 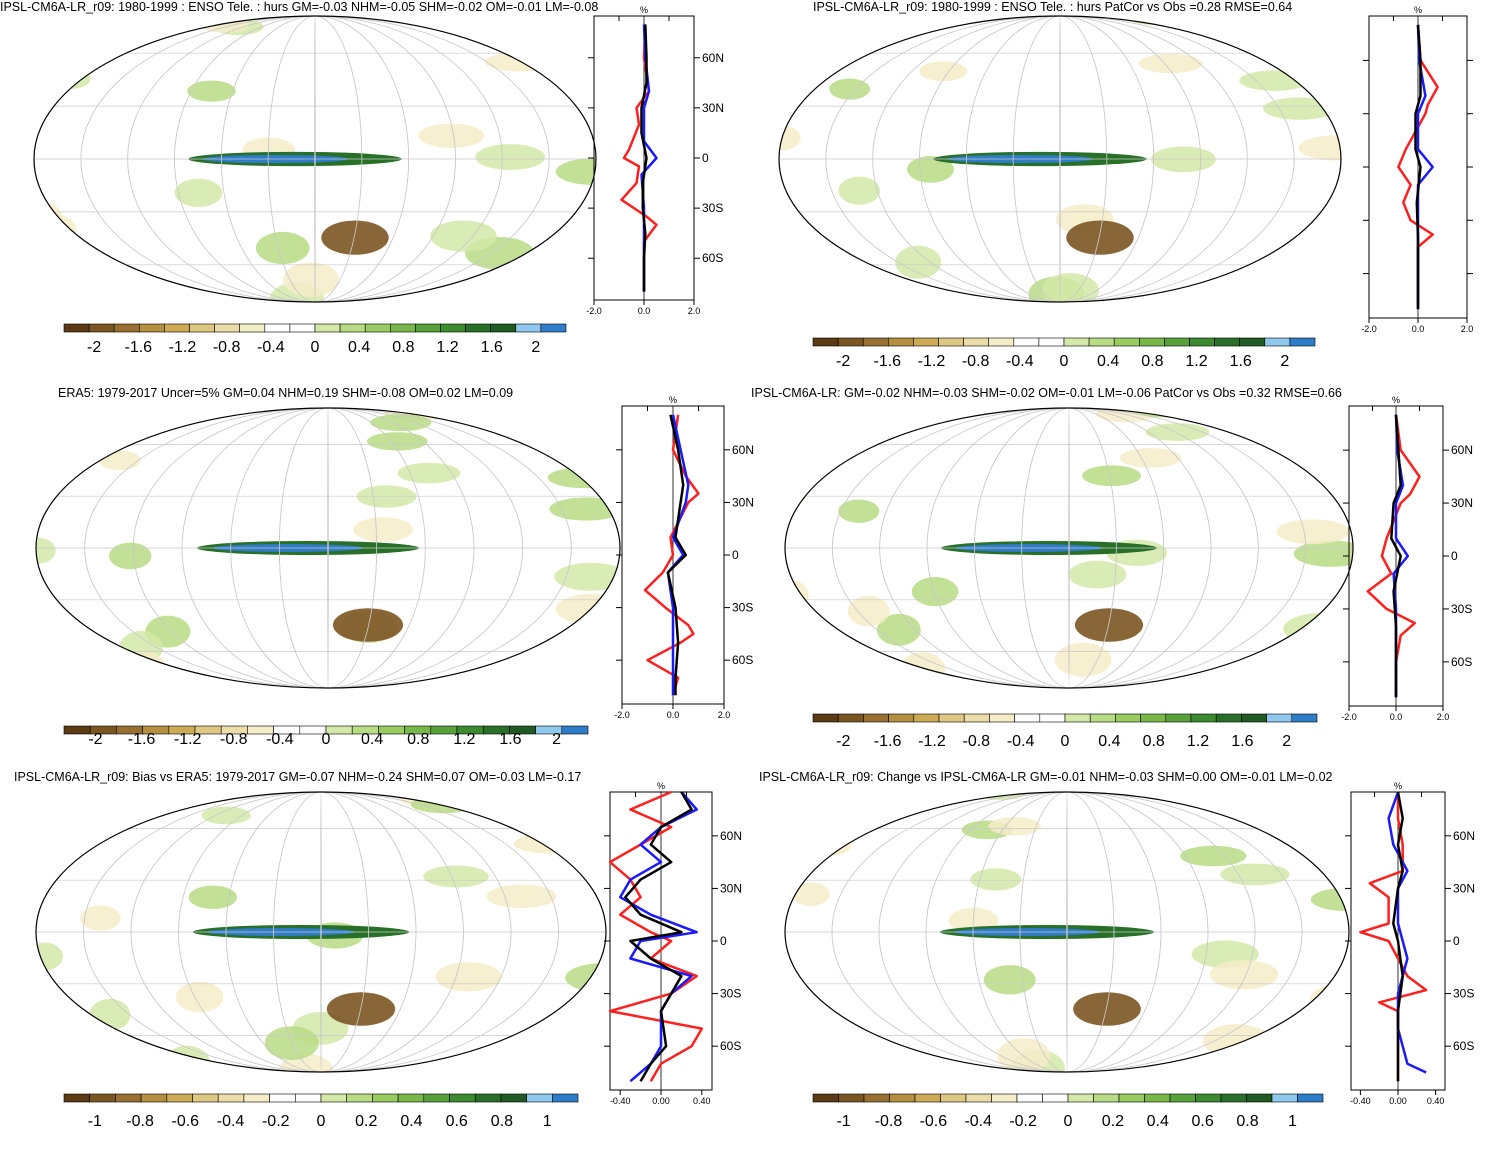 What do you see at coordinates (1398, 786) in the screenshot?
I see `profile-unit: %` at bounding box center [1398, 786].